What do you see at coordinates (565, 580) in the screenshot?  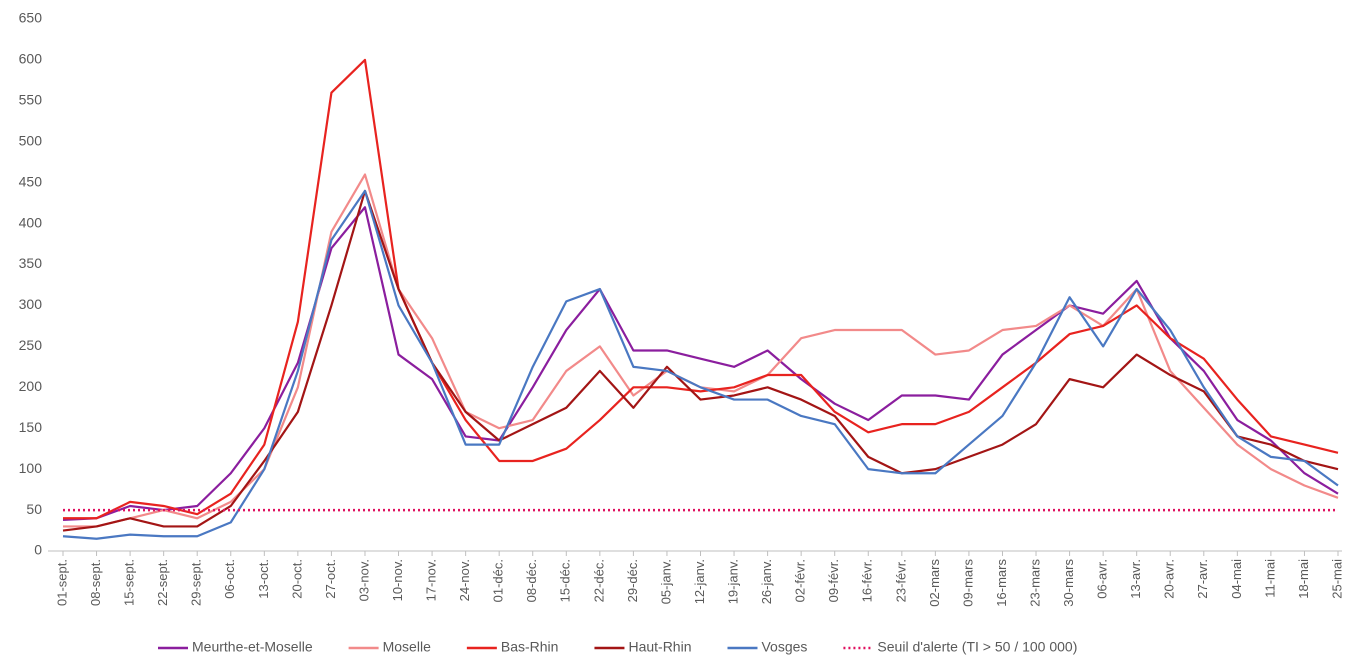 I see `x-tick-label: 15-déc.` at bounding box center [565, 580].